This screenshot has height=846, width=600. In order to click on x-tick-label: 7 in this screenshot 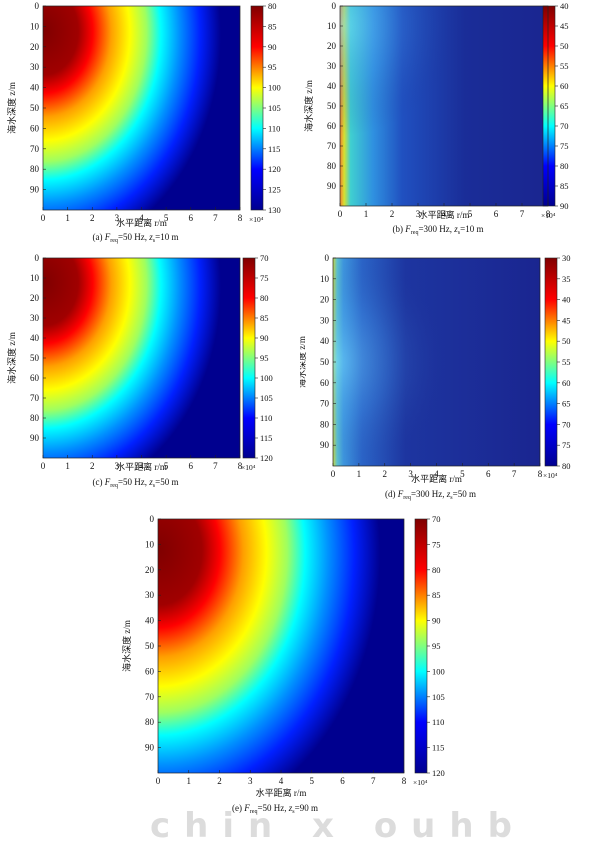, I will do `click(373, 781)`.